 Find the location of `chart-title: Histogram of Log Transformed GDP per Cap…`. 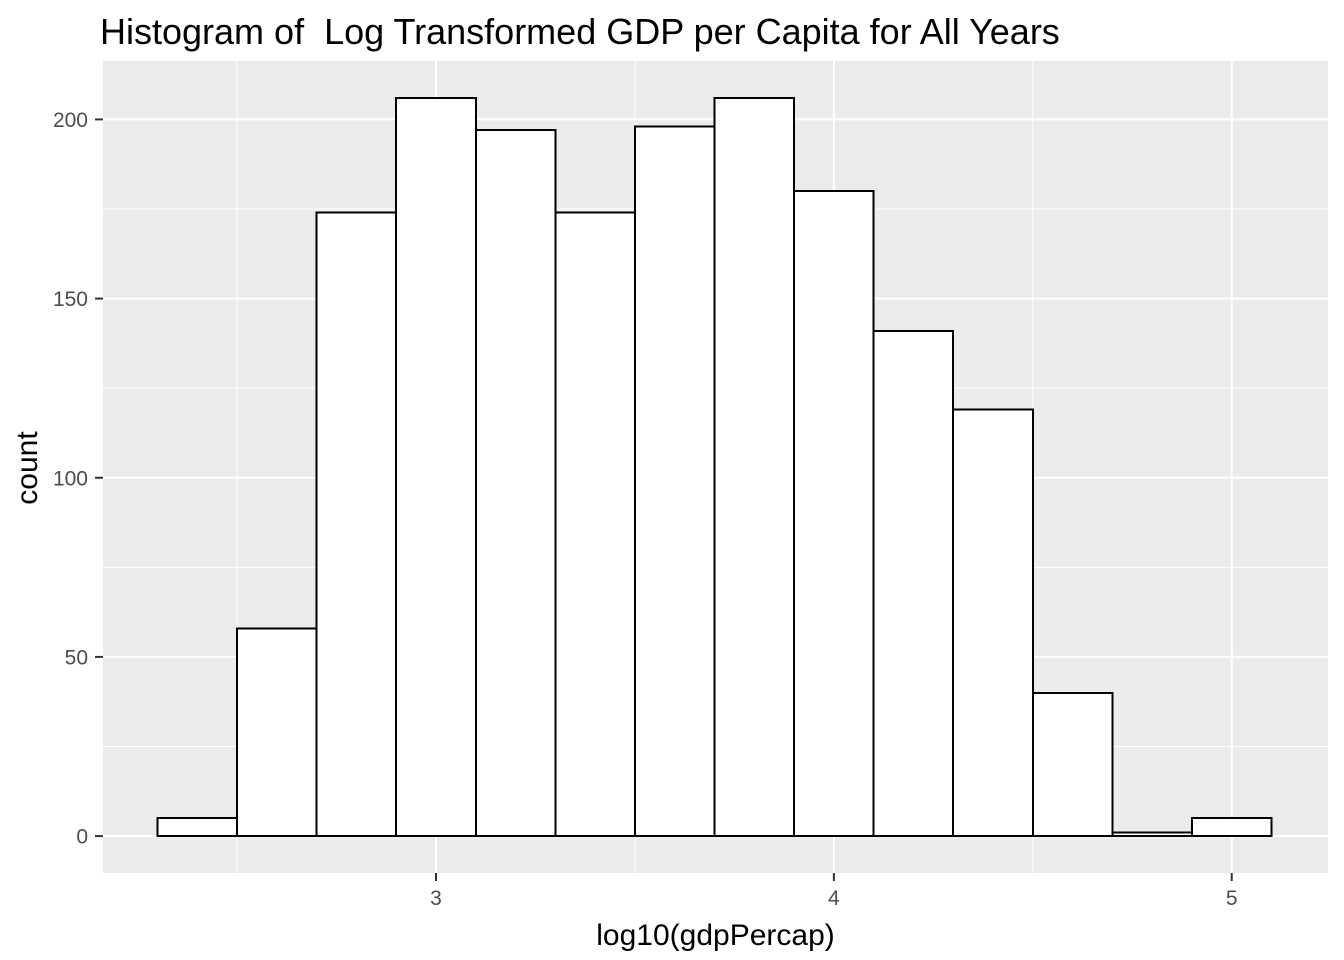

chart-title: Histogram of Log Transformed GDP per Cap… is located at coordinates (580, 31).